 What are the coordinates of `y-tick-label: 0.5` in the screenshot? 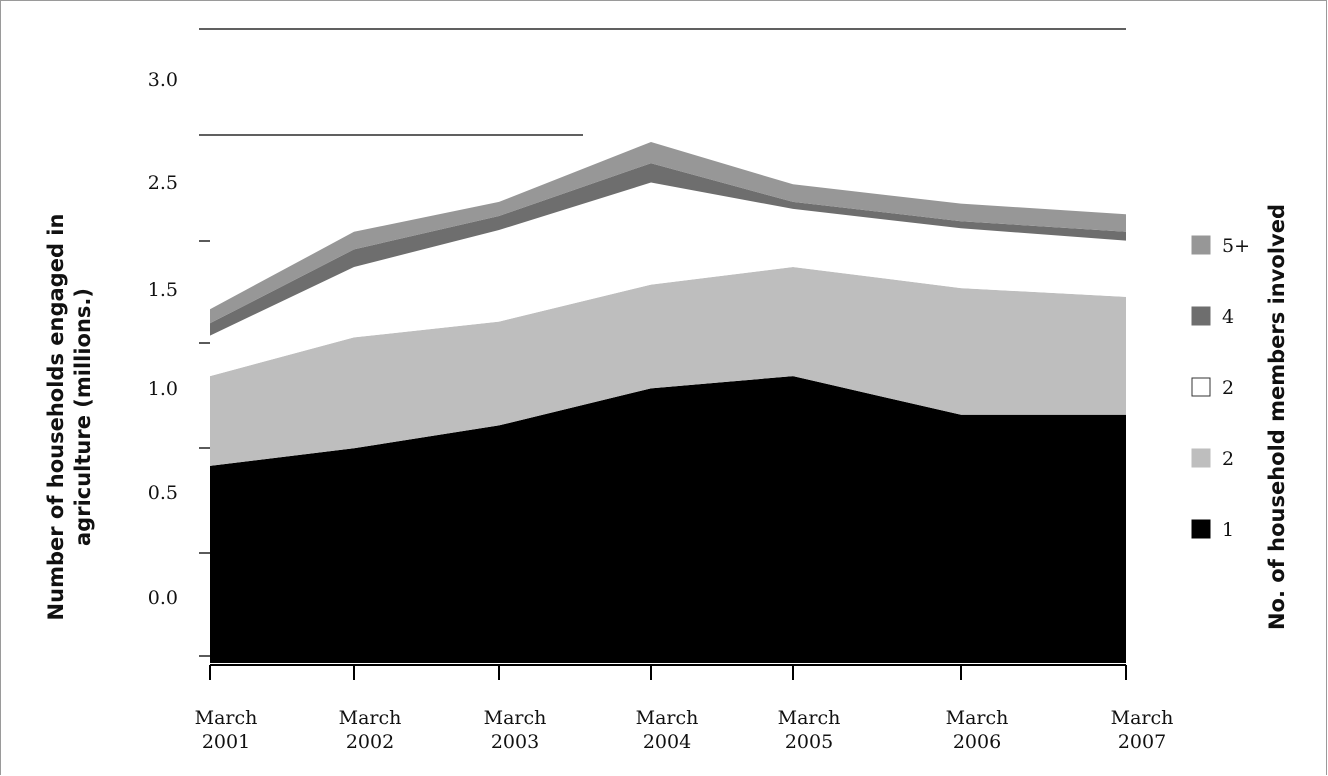 It's located at (163, 493).